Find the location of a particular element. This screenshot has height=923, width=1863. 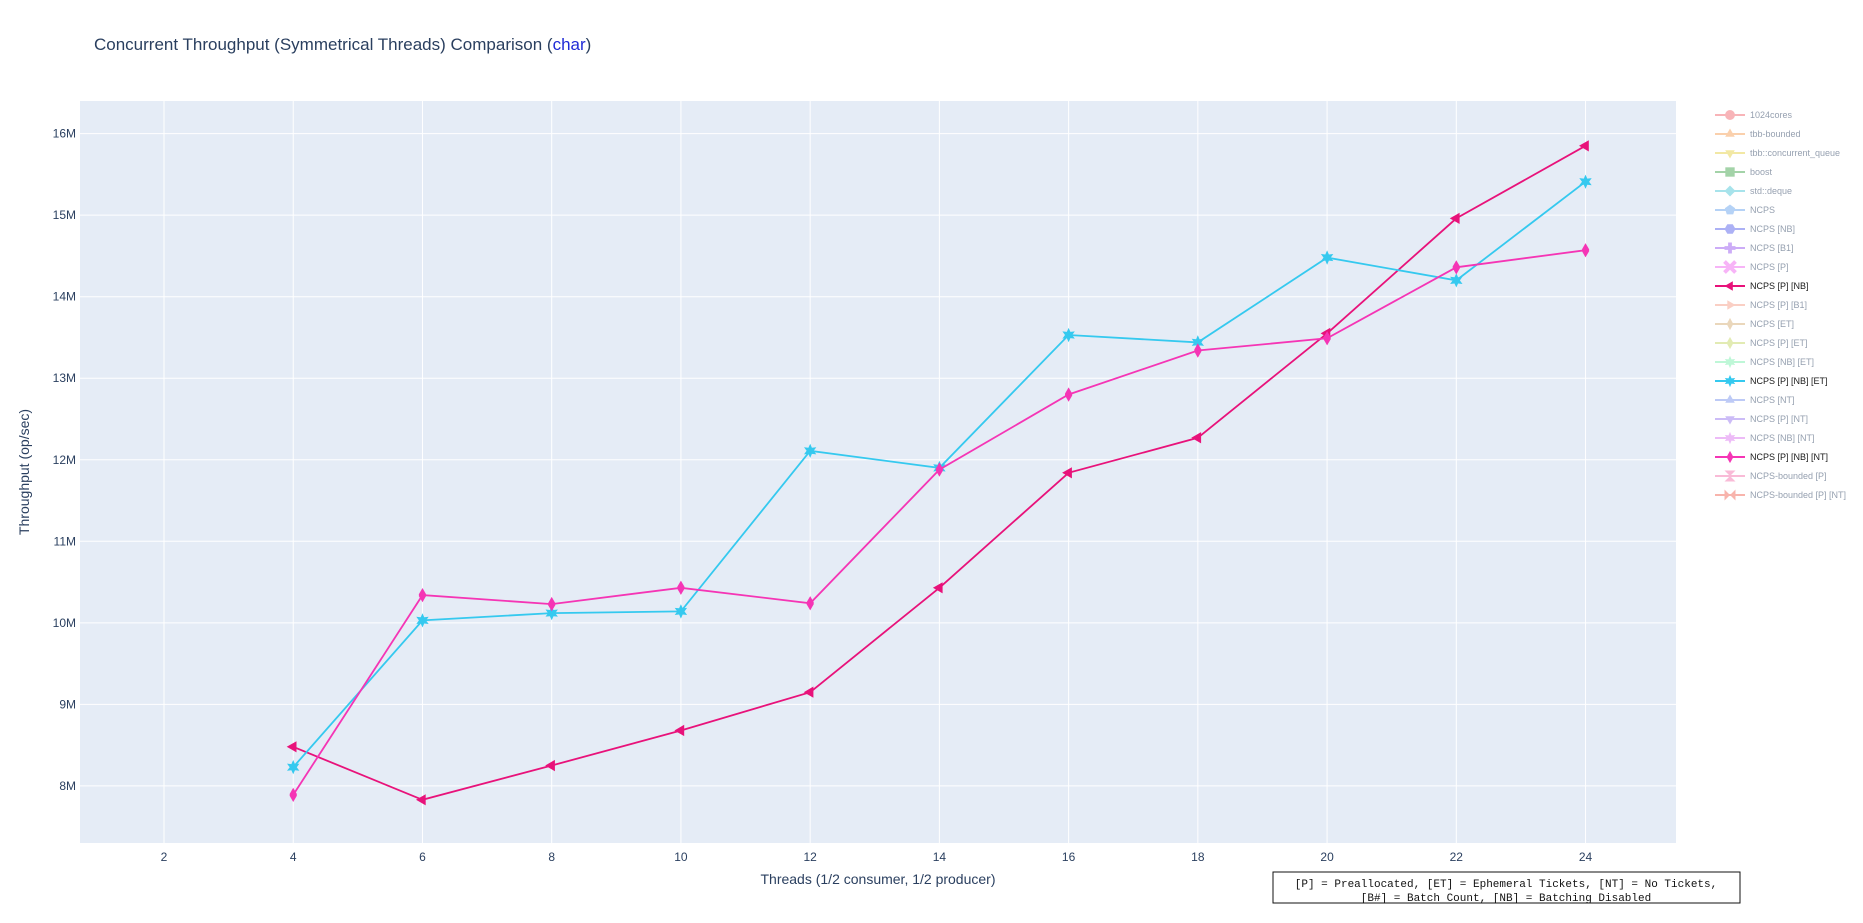

x-tick-label: 16 is located at coordinates (1069, 857).